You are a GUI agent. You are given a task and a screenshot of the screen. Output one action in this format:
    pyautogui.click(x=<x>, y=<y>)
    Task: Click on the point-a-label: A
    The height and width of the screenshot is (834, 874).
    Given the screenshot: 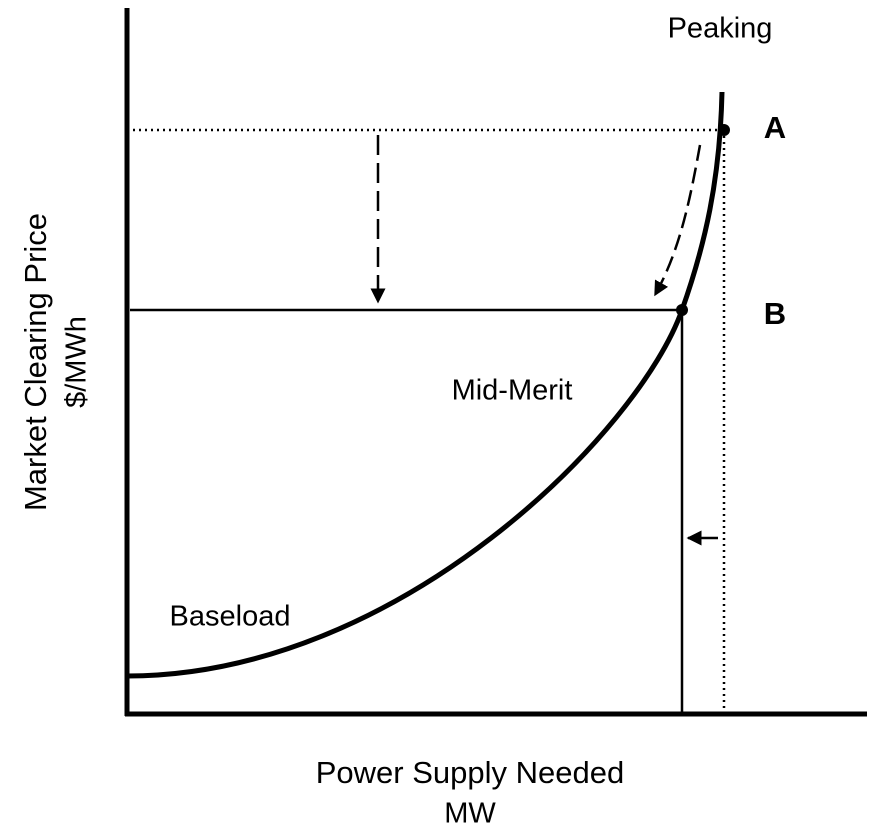 What is the action you would take?
    pyautogui.click(x=775, y=127)
    